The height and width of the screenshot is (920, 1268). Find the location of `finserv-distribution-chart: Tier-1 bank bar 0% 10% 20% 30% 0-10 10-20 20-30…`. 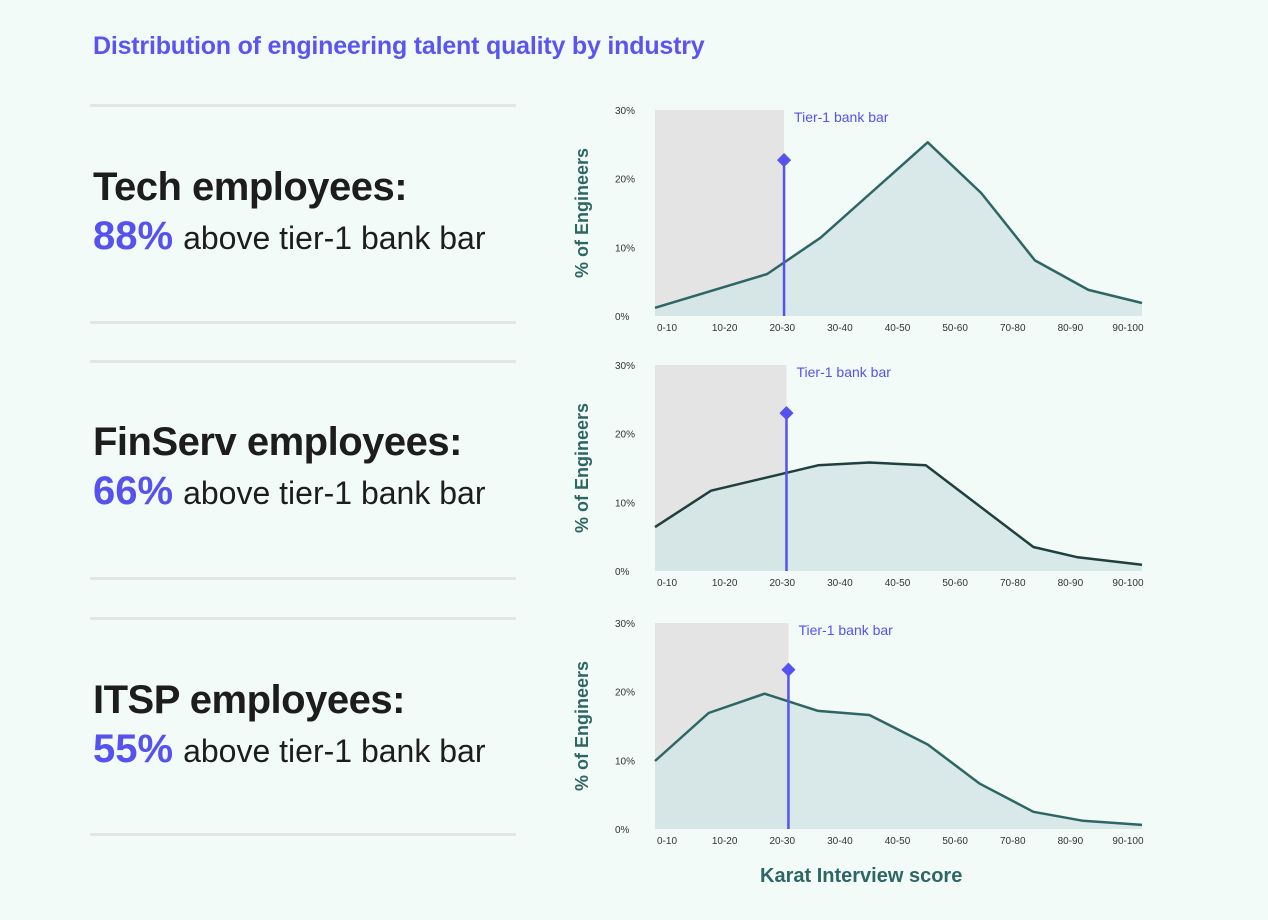

finserv-distribution-chart: Tier-1 bank bar 0% 10% 20% 30% 0-10 10-20 20-30… is located at coordinates (858, 475).